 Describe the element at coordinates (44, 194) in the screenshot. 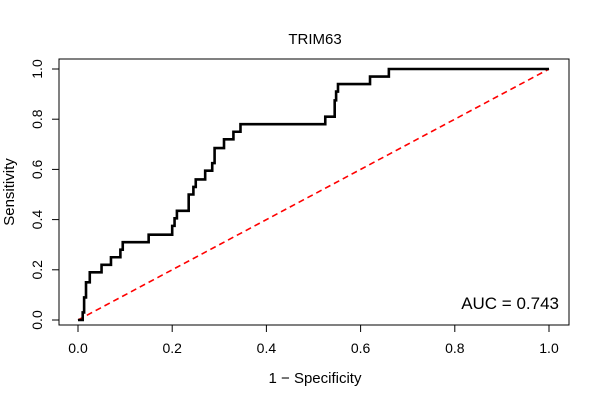

I see `y-axis: 0.0 0.2 0.4 0.6 0.8 1.0` at that location.